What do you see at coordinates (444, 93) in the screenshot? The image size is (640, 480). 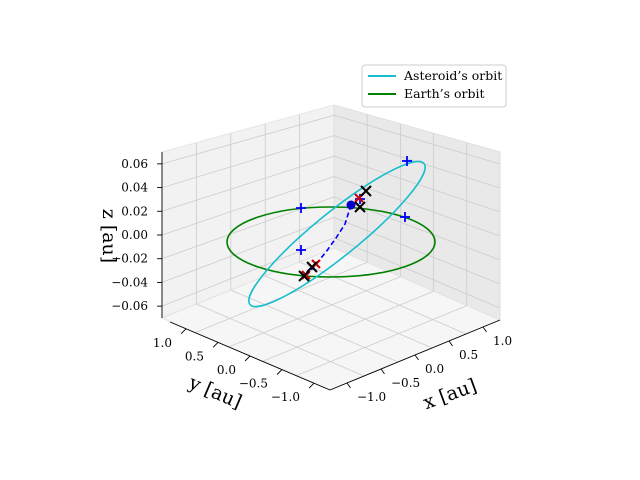 I see `legend-label-earth: Earth’s orbit` at bounding box center [444, 93].